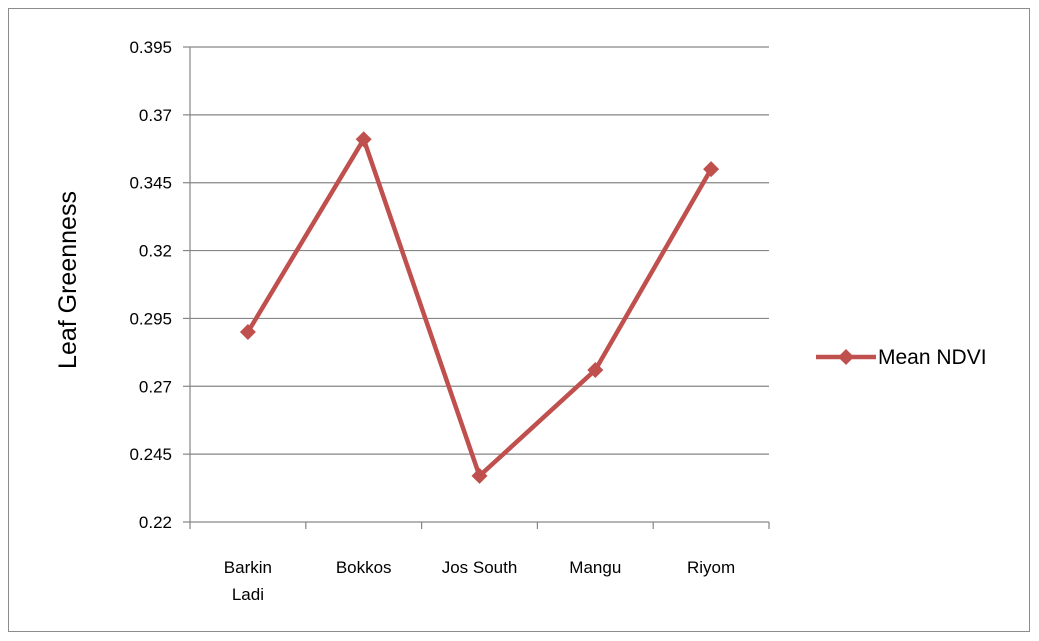 This screenshot has width=1039, height=641. I want to click on y-tick-label: 0.245, so click(150, 454).